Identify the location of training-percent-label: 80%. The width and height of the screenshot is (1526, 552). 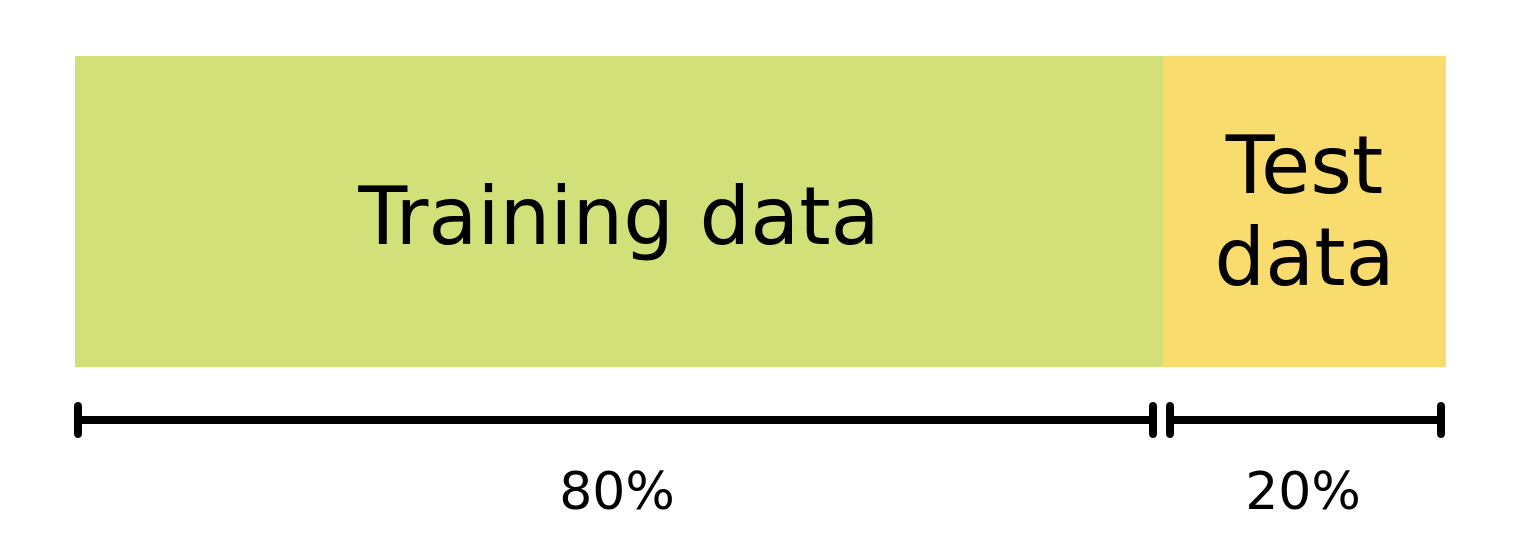
(617, 492).